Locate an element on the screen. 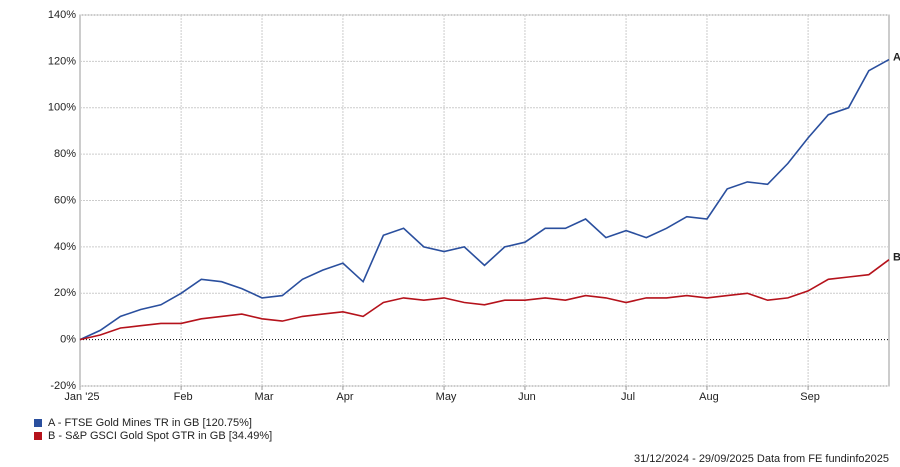 The height and width of the screenshot is (467, 900). y-tick-label: 140% is located at coordinates (62, 15).